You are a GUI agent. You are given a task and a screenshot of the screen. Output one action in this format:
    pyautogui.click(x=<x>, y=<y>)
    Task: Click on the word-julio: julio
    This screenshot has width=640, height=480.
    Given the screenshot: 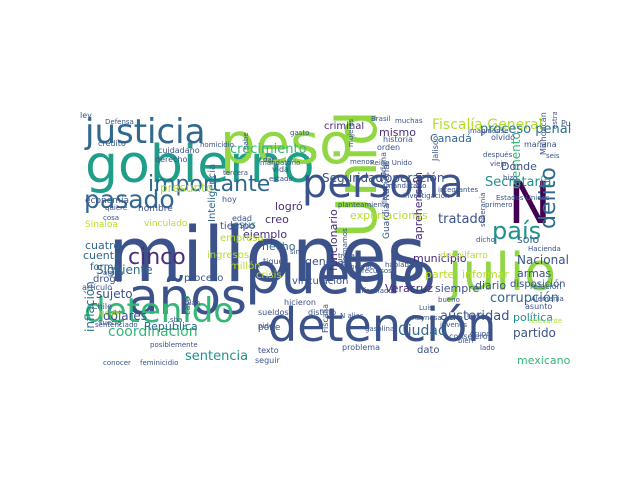 What is the action you would take?
    pyautogui.click(x=502, y=273)
    